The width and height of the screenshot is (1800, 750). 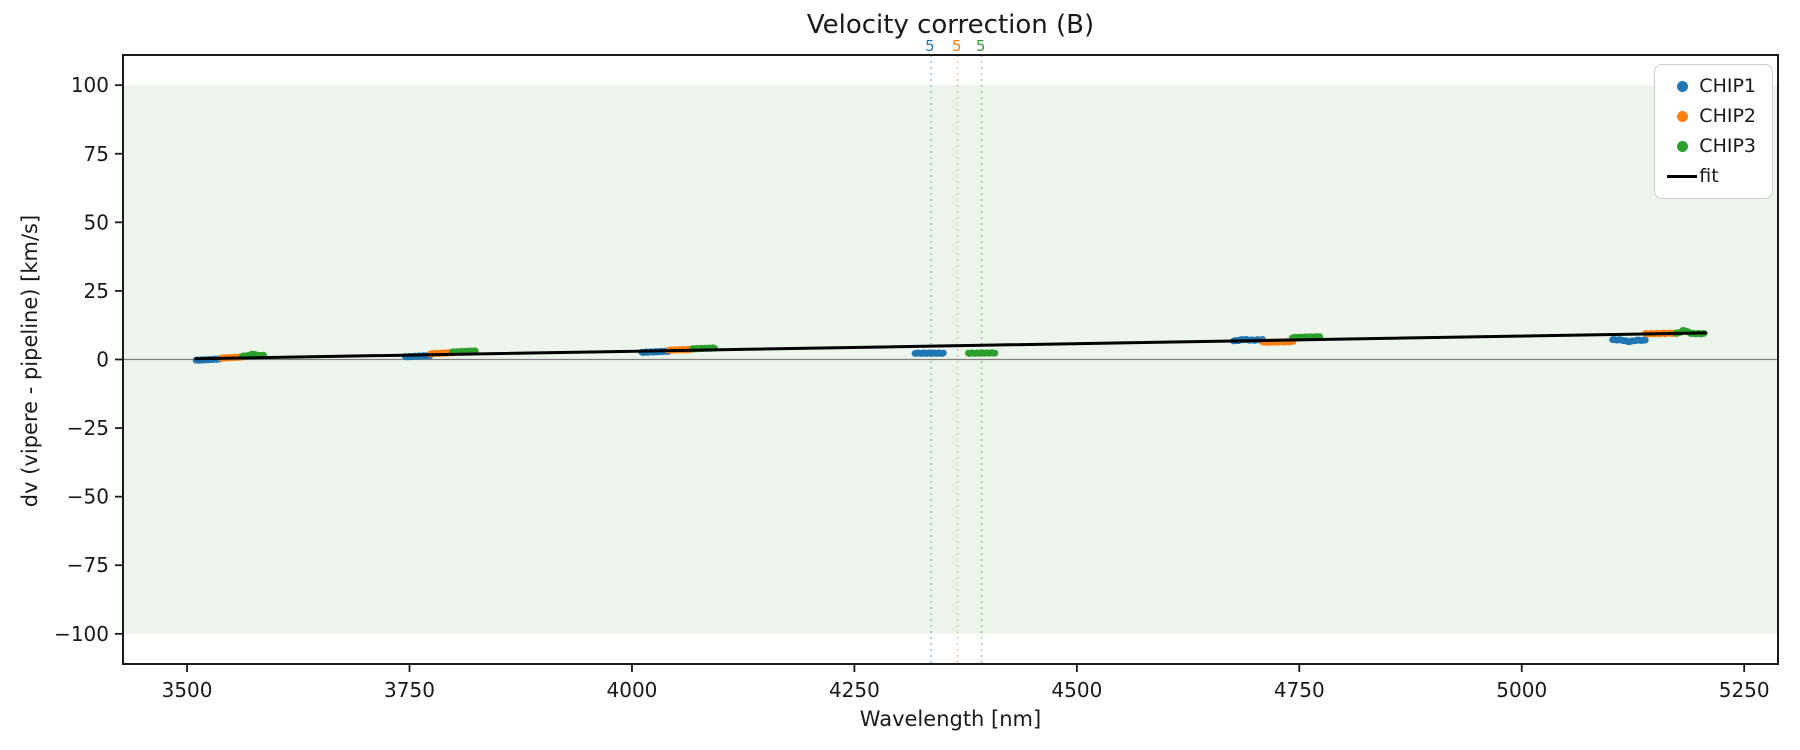 What do you see at coordinates (1299, 690) in the screenshot?
I see `x-tick-label: 4750` at bounding box center [1299, 690].